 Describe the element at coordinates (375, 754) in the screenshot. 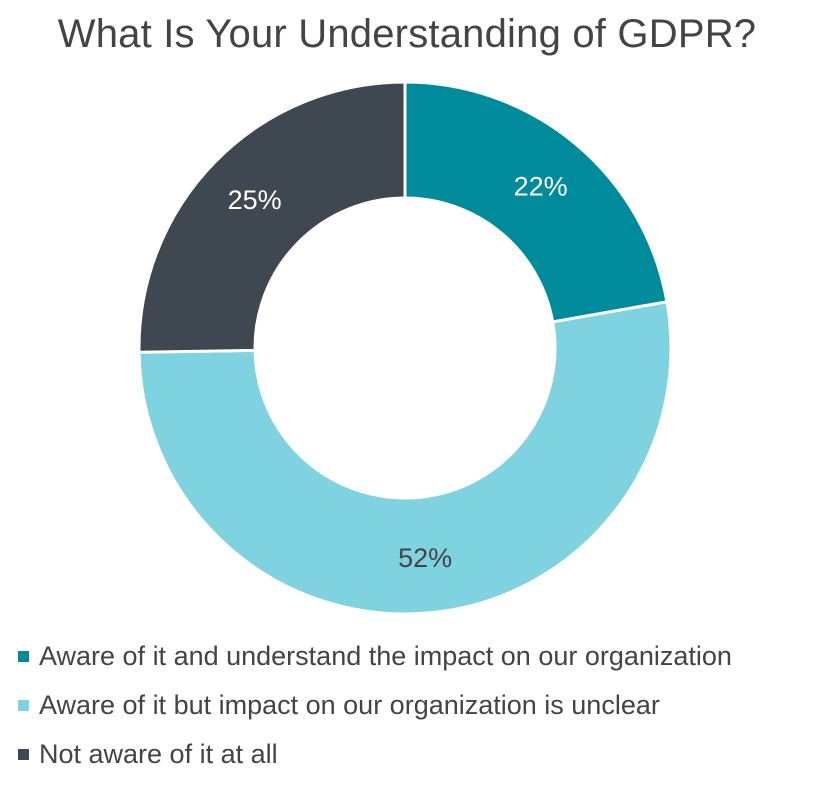

I see `legend-item: Not aware of it at all` at that location.